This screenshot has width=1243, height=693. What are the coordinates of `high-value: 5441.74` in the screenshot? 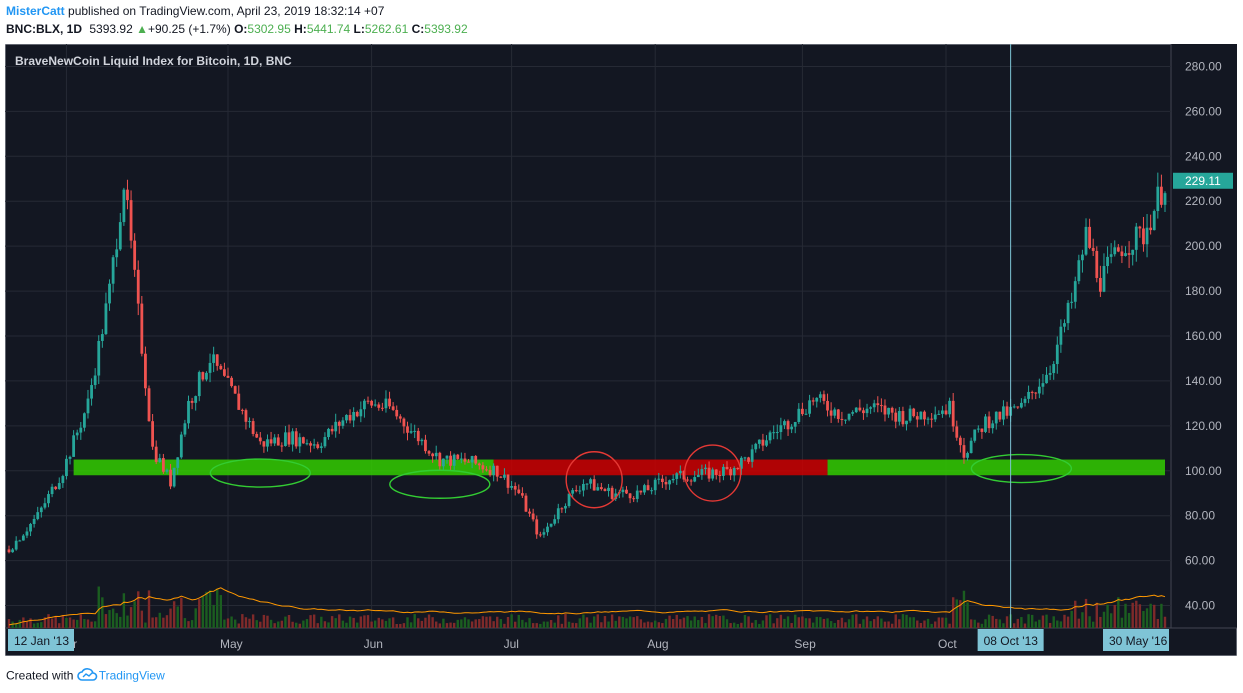 It's located at (328, 29).